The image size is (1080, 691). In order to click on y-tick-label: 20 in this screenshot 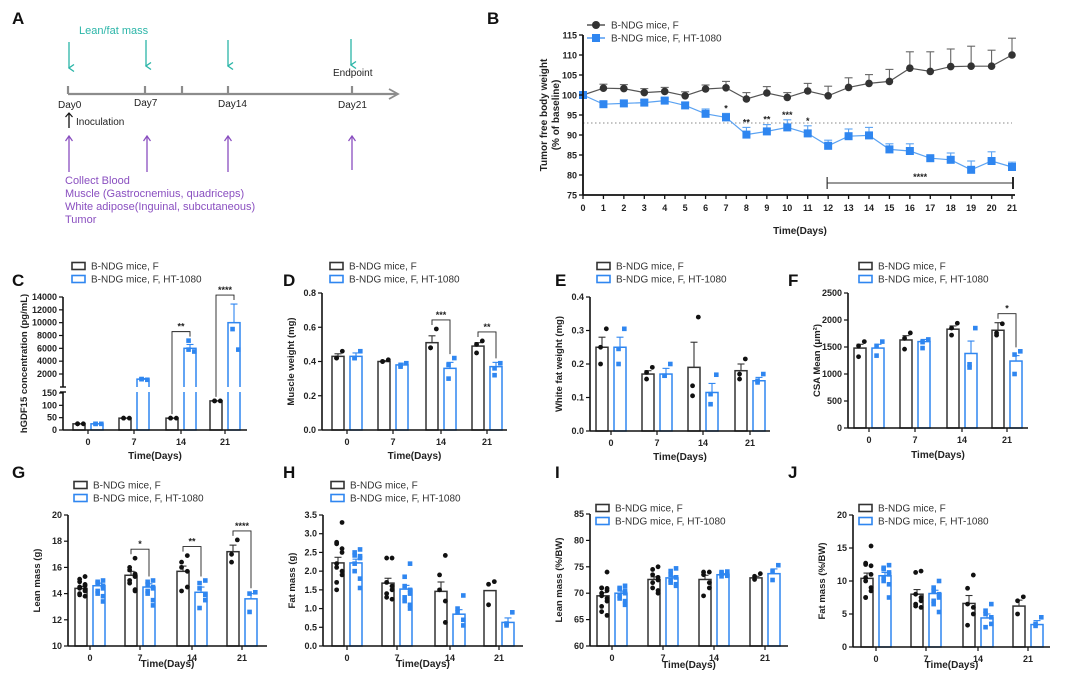, I will do `click(842, 515)`.